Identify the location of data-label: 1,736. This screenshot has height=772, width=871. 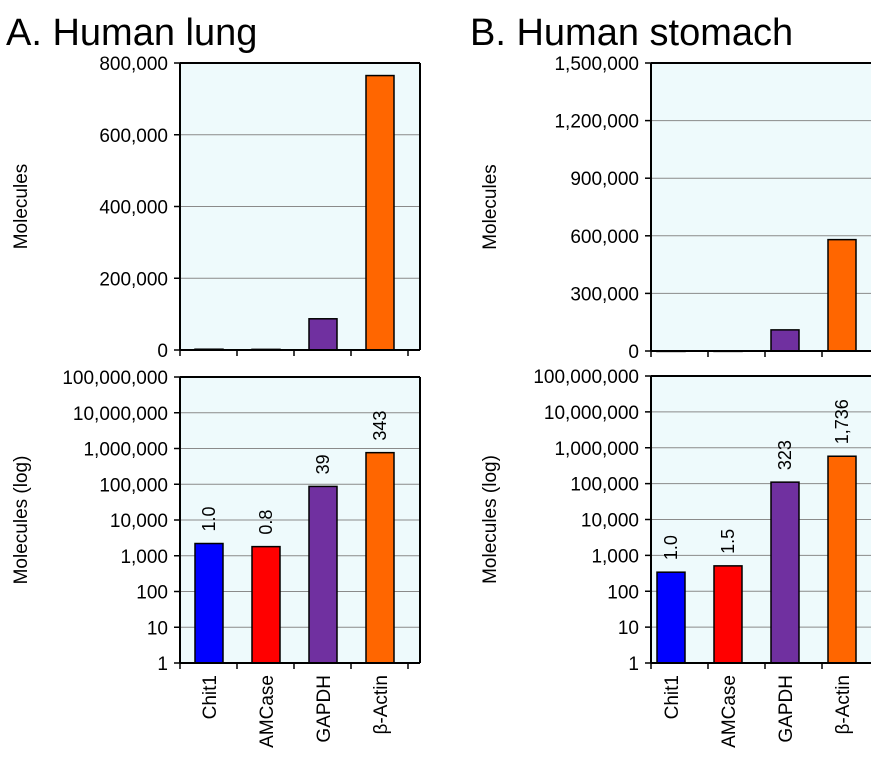
(842, 421).